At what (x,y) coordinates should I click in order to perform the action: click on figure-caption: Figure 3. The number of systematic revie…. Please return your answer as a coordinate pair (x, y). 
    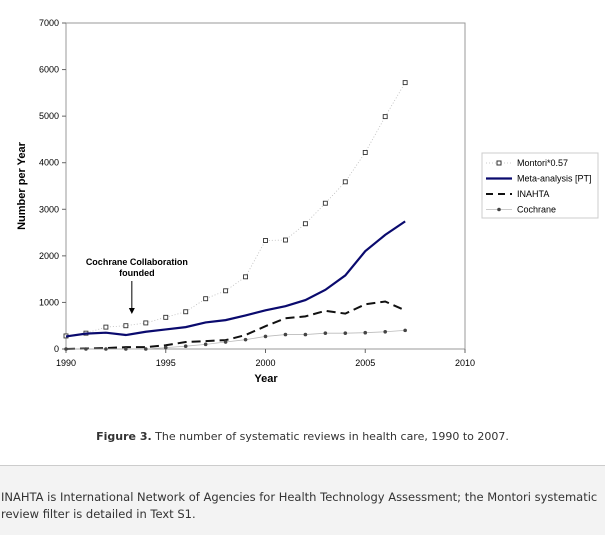
    Looking at the image, I should click on (302, 436).